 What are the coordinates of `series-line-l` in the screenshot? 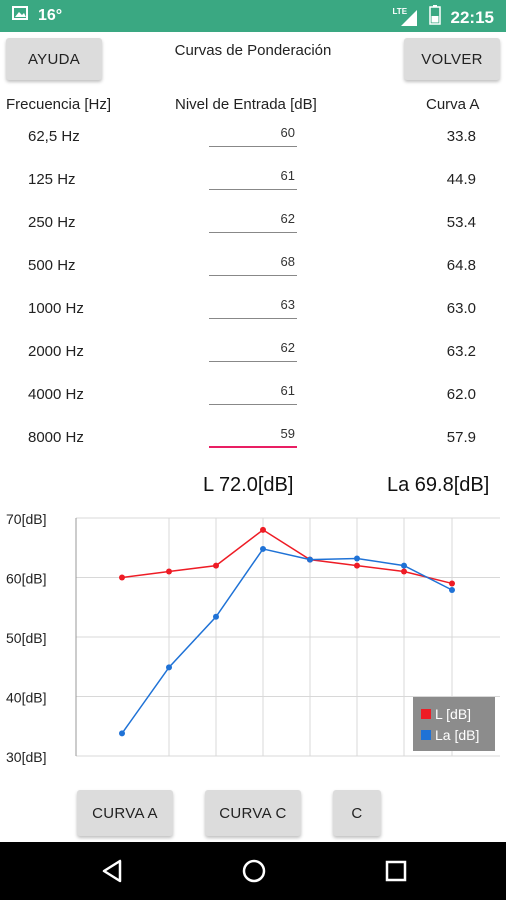 It's located at (287, 556).